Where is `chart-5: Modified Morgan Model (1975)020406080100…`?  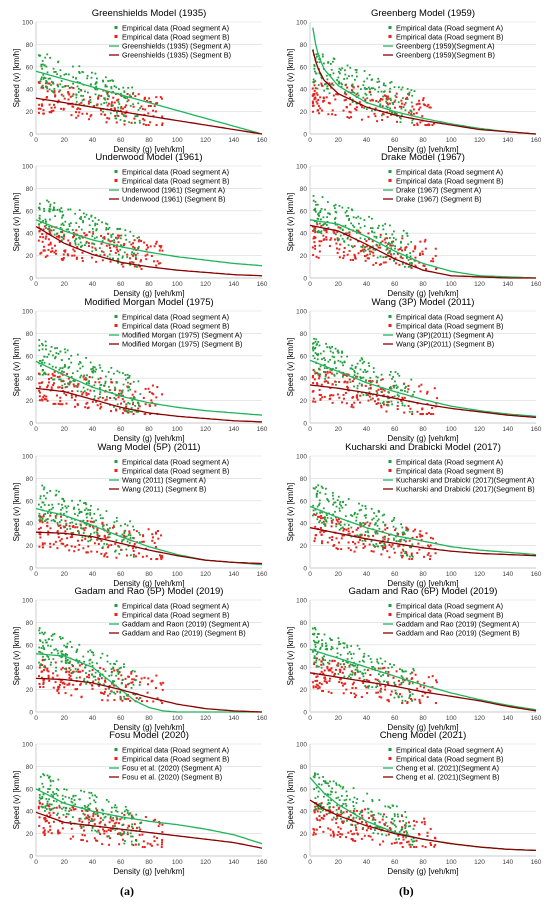
chart-5: Modified Morgan Model (1975)020406080100… is located at coordinates (140, 370).